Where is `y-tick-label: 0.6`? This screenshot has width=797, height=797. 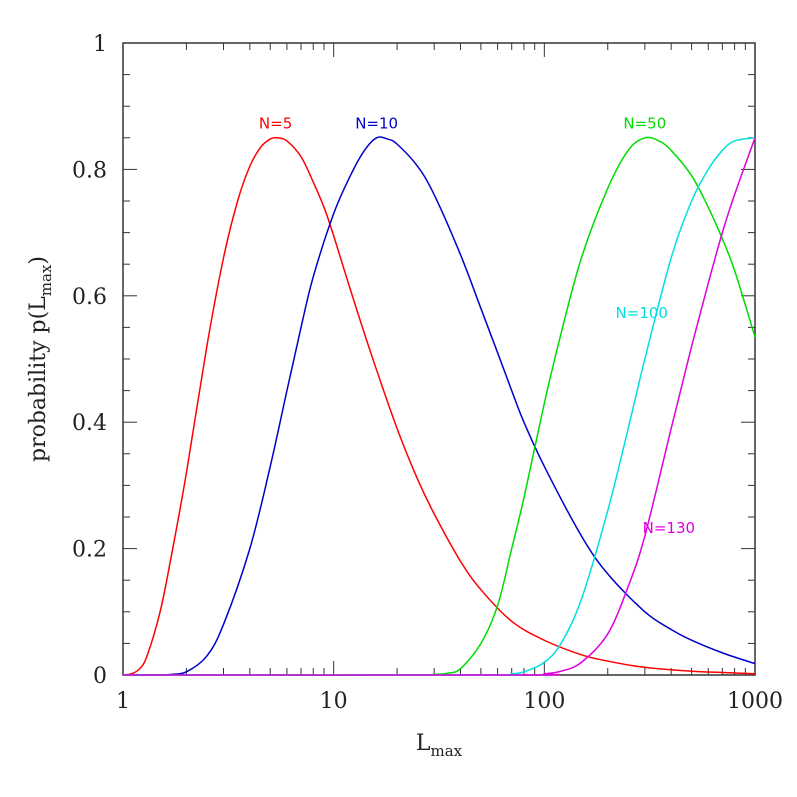
y-tick-label: 0.6 is located at coordinates (89, 297).